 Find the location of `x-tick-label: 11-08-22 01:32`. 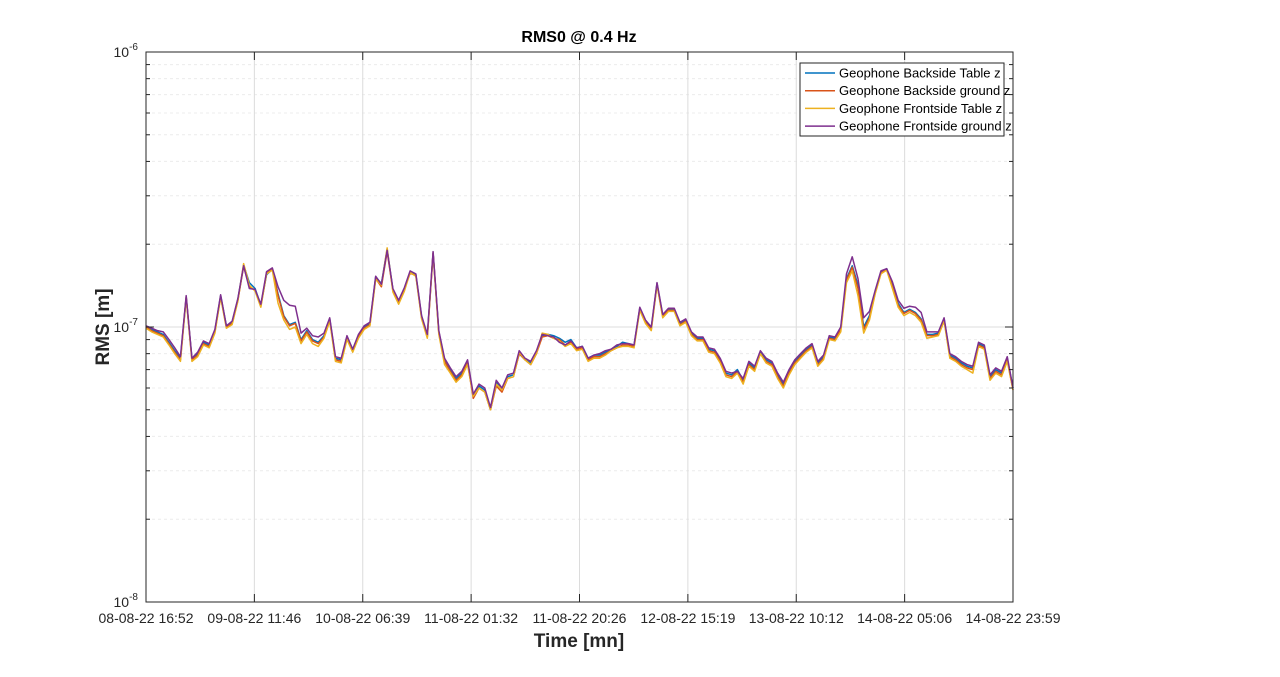

x-tick-label: 11-08-22 01:32 is located at coordinates (471, 618).